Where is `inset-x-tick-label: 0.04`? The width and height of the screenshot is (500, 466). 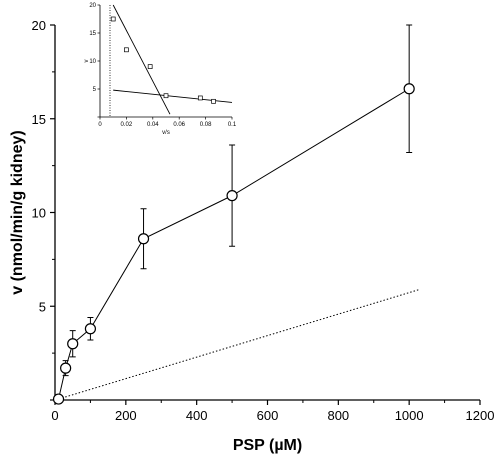
inset-x-tick-label: 0.04 is located at coordinates (153, 125).